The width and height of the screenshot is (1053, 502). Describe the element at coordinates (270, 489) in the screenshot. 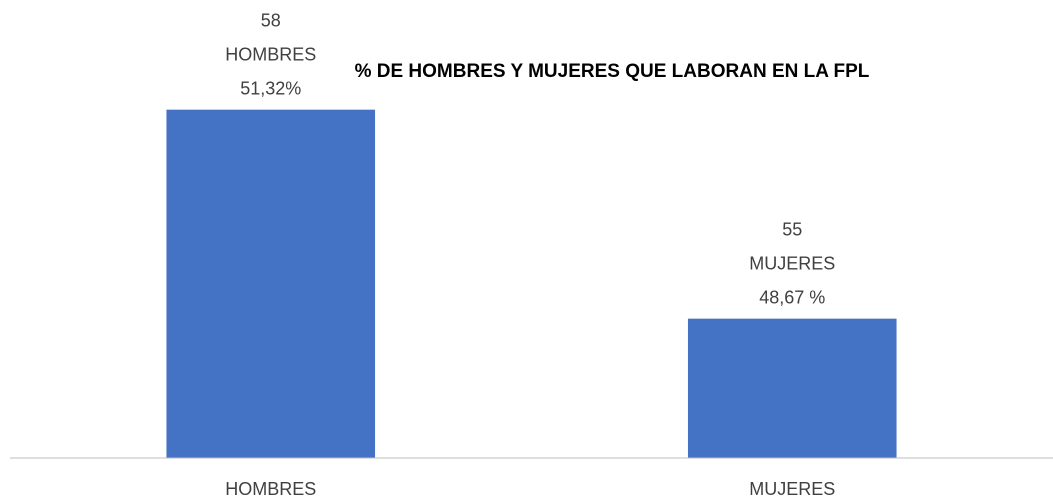

I see `x-tick-label: HOMBRES` at that location.